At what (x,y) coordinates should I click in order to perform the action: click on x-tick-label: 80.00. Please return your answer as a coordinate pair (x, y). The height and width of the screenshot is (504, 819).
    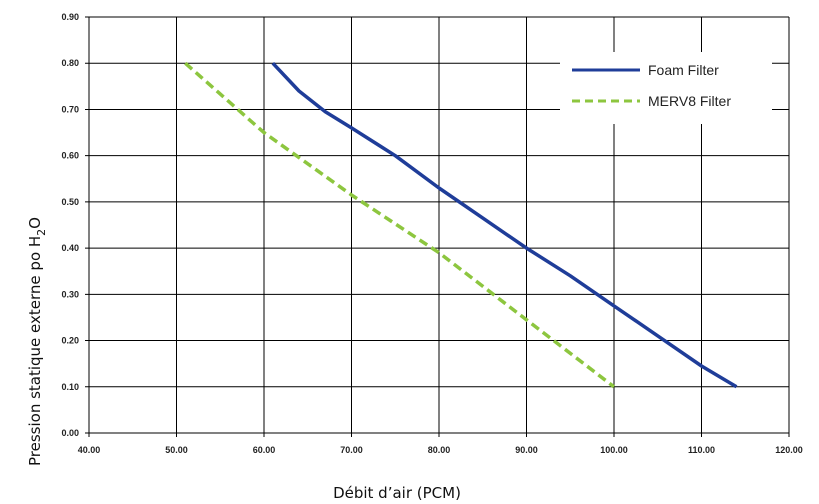
    Looking at the image, I should click on (439, 450).